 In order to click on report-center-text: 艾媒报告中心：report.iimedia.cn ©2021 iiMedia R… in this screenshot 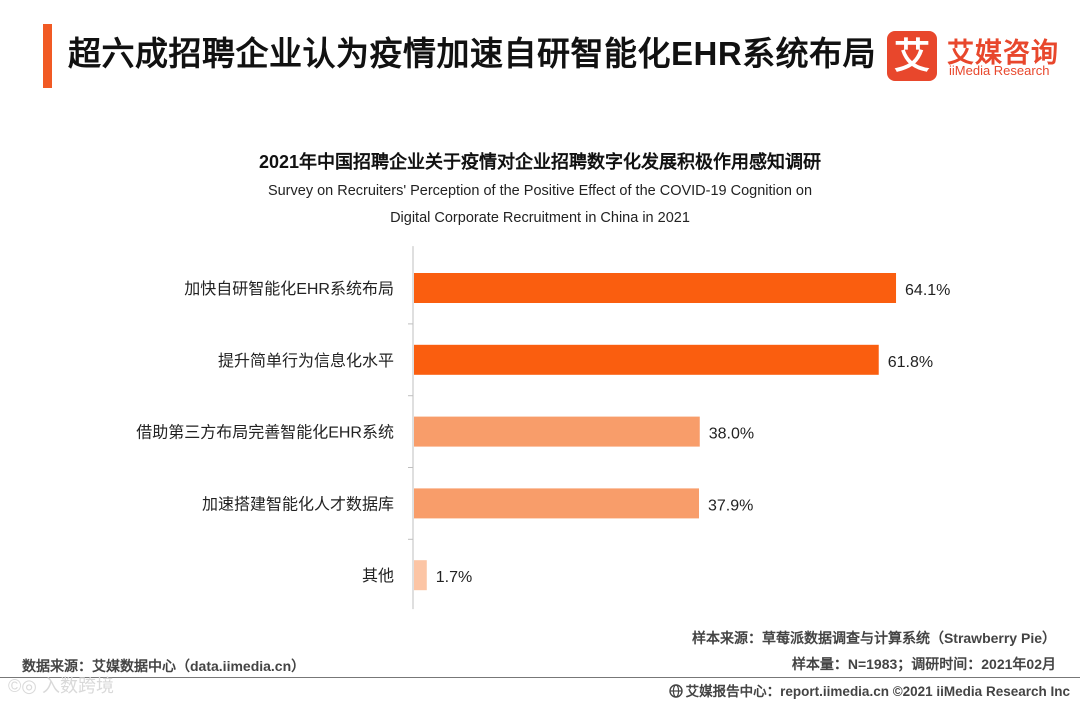, I will do `click(877, 691)`.